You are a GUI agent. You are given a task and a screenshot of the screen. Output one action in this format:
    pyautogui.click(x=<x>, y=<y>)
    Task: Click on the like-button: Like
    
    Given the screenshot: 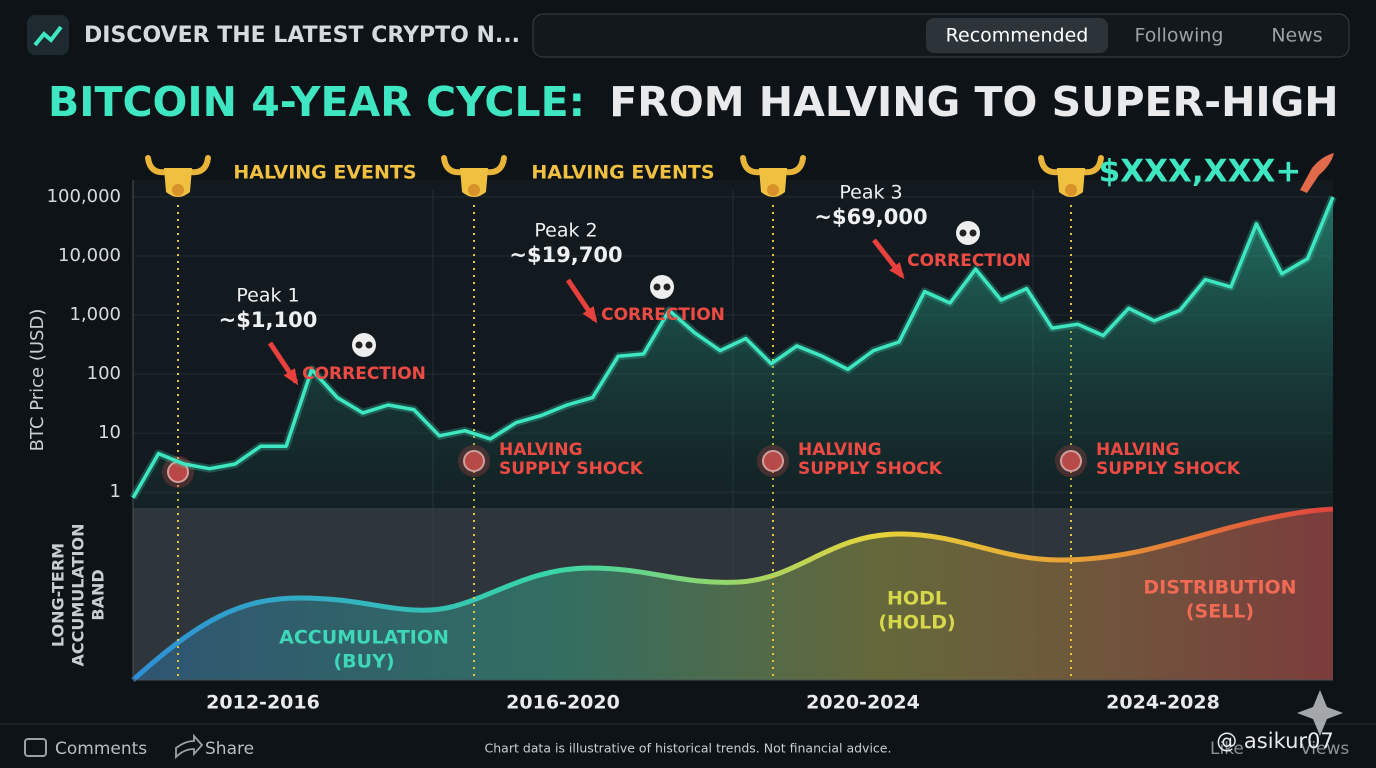 What is the action you would take?
    pyautogui.click(x=1227, y=749)
    